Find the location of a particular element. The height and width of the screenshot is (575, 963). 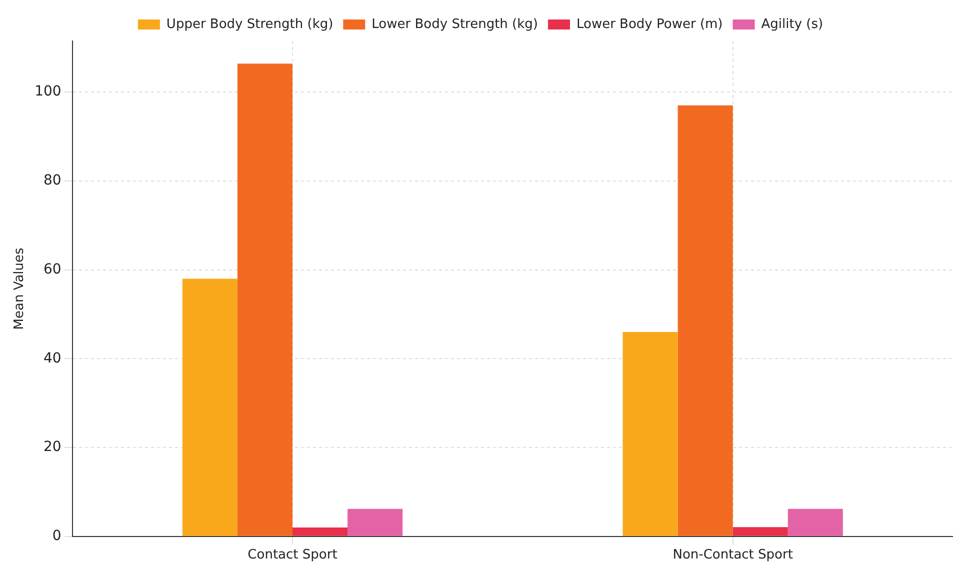

legend-label: Lower Body Strength (kg) is located at coordinates (455, 24).